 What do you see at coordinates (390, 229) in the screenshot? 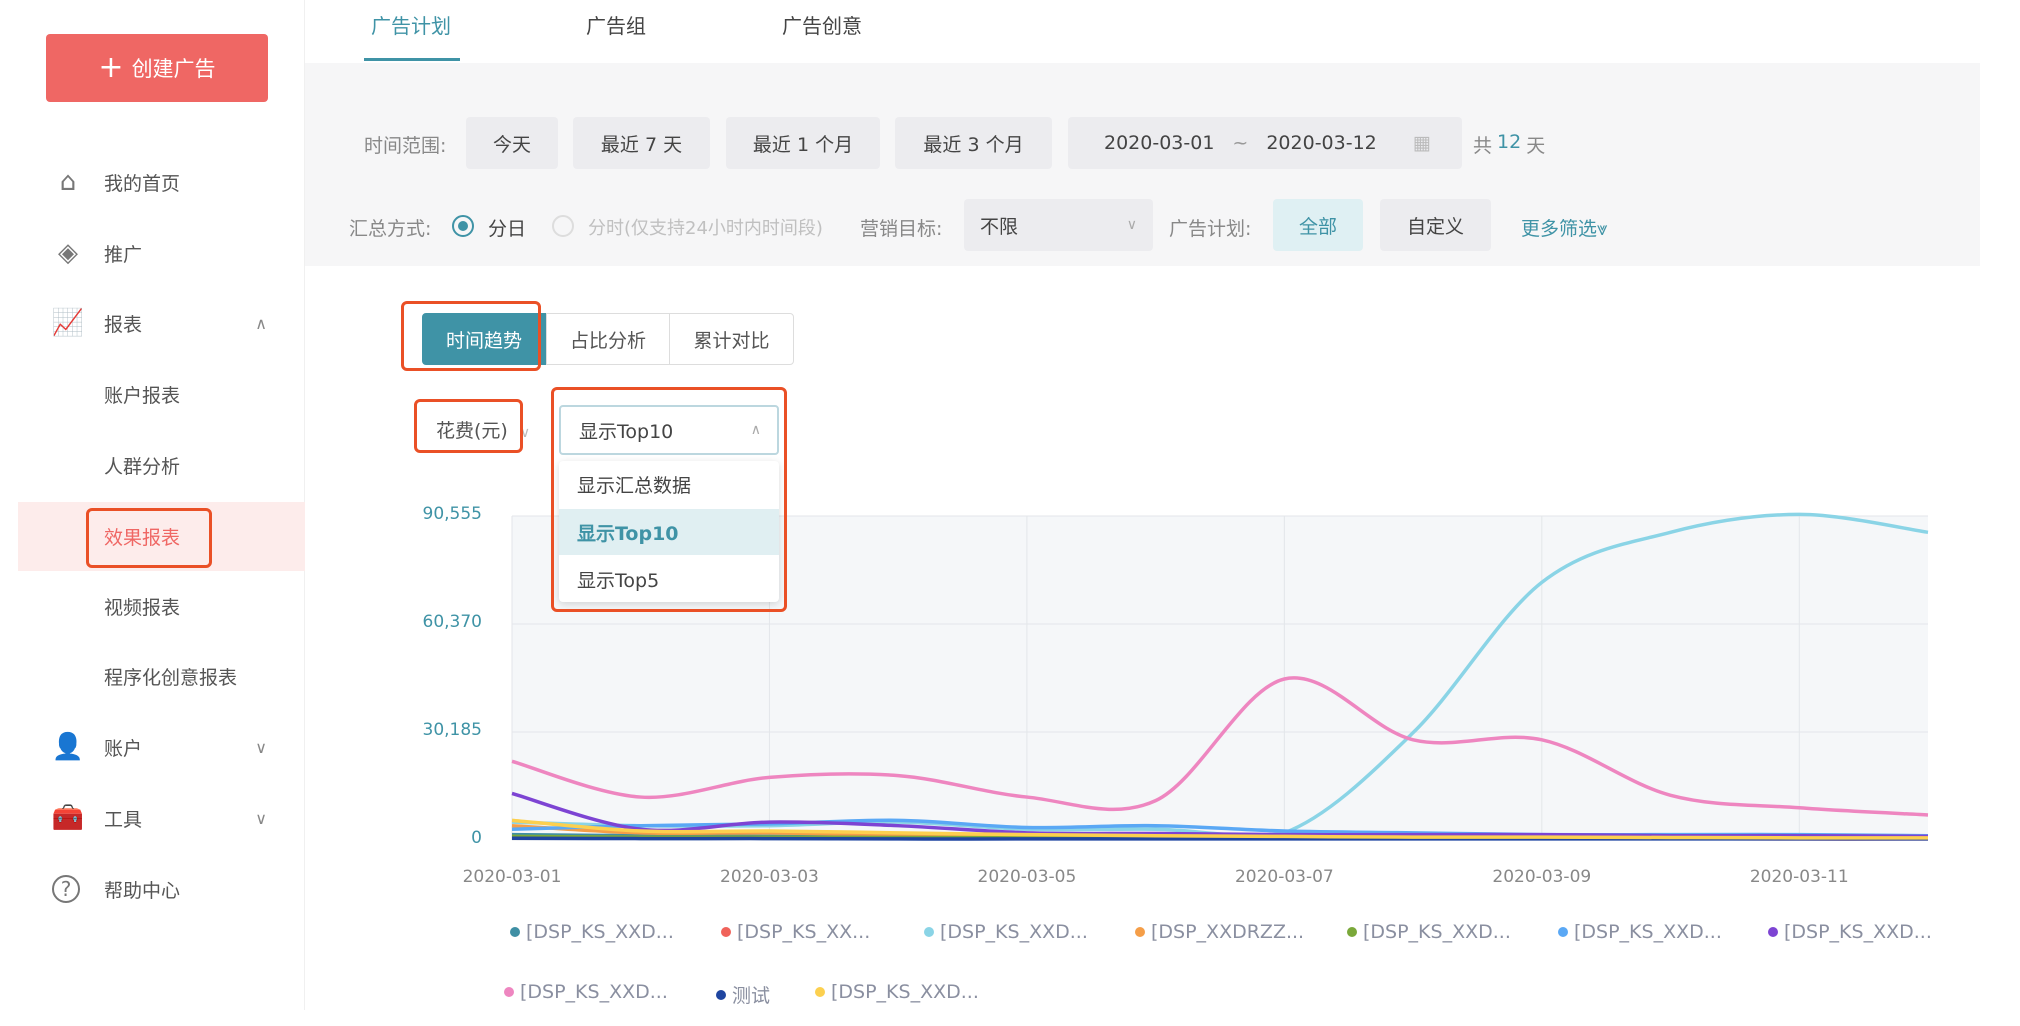
I see `aggregation-label: 汇总方式:` at bounding box center [390, 229].